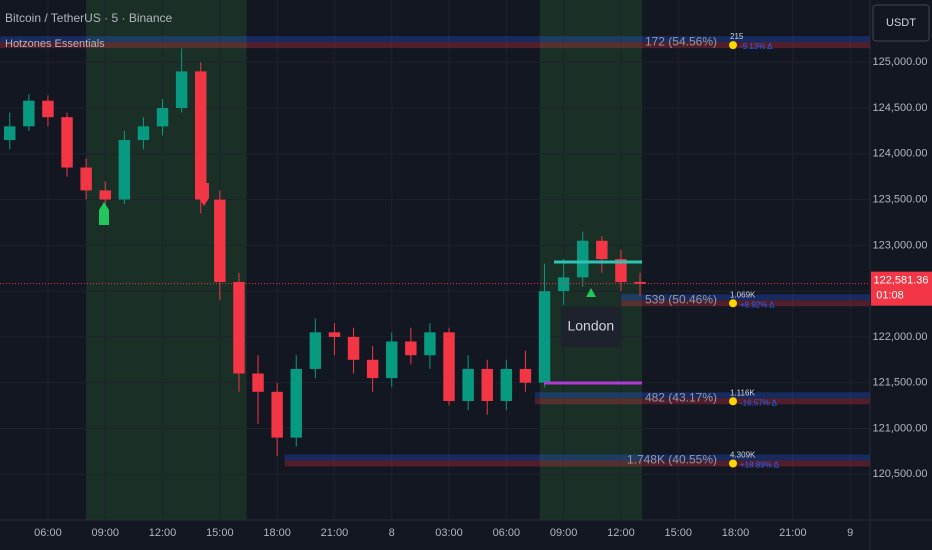 The height and width of the screenshot is (550, 932). What do you see at coordinates (737, 36) in the screenshot?
I see `zone-volume: 215` at bounding box center [737, 36].